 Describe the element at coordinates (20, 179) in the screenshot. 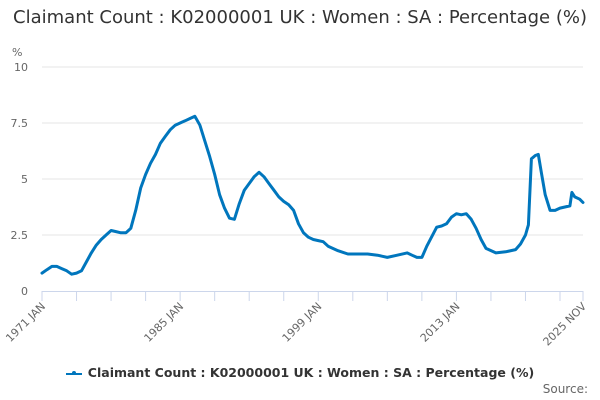

I see `y-axis-ticks: 0 2.5 5 7.5 10` at that location.